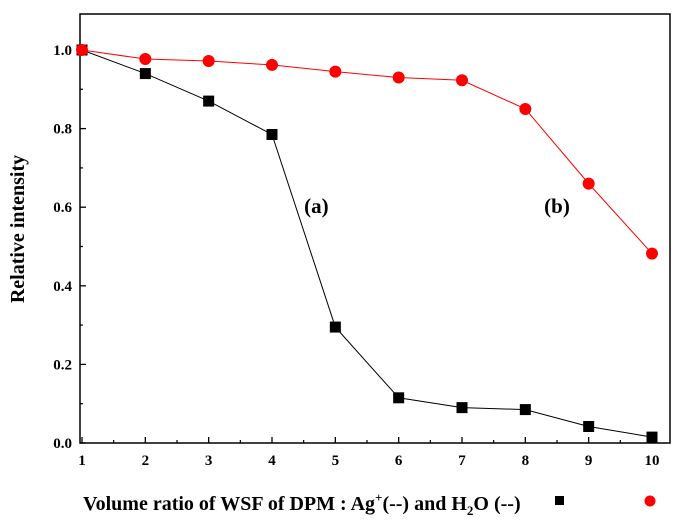 The height and width of the screenshot is (521, 674). Describe the element at coordinates (399, 461) in the screenshot. I see `x-tick-label: 6` at that location.